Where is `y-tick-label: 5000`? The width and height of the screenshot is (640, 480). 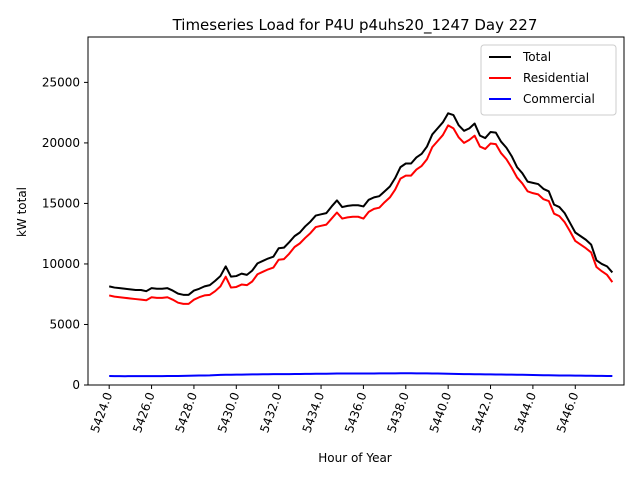
y-tick-label: 5000 is located at coordinates (64, 324).